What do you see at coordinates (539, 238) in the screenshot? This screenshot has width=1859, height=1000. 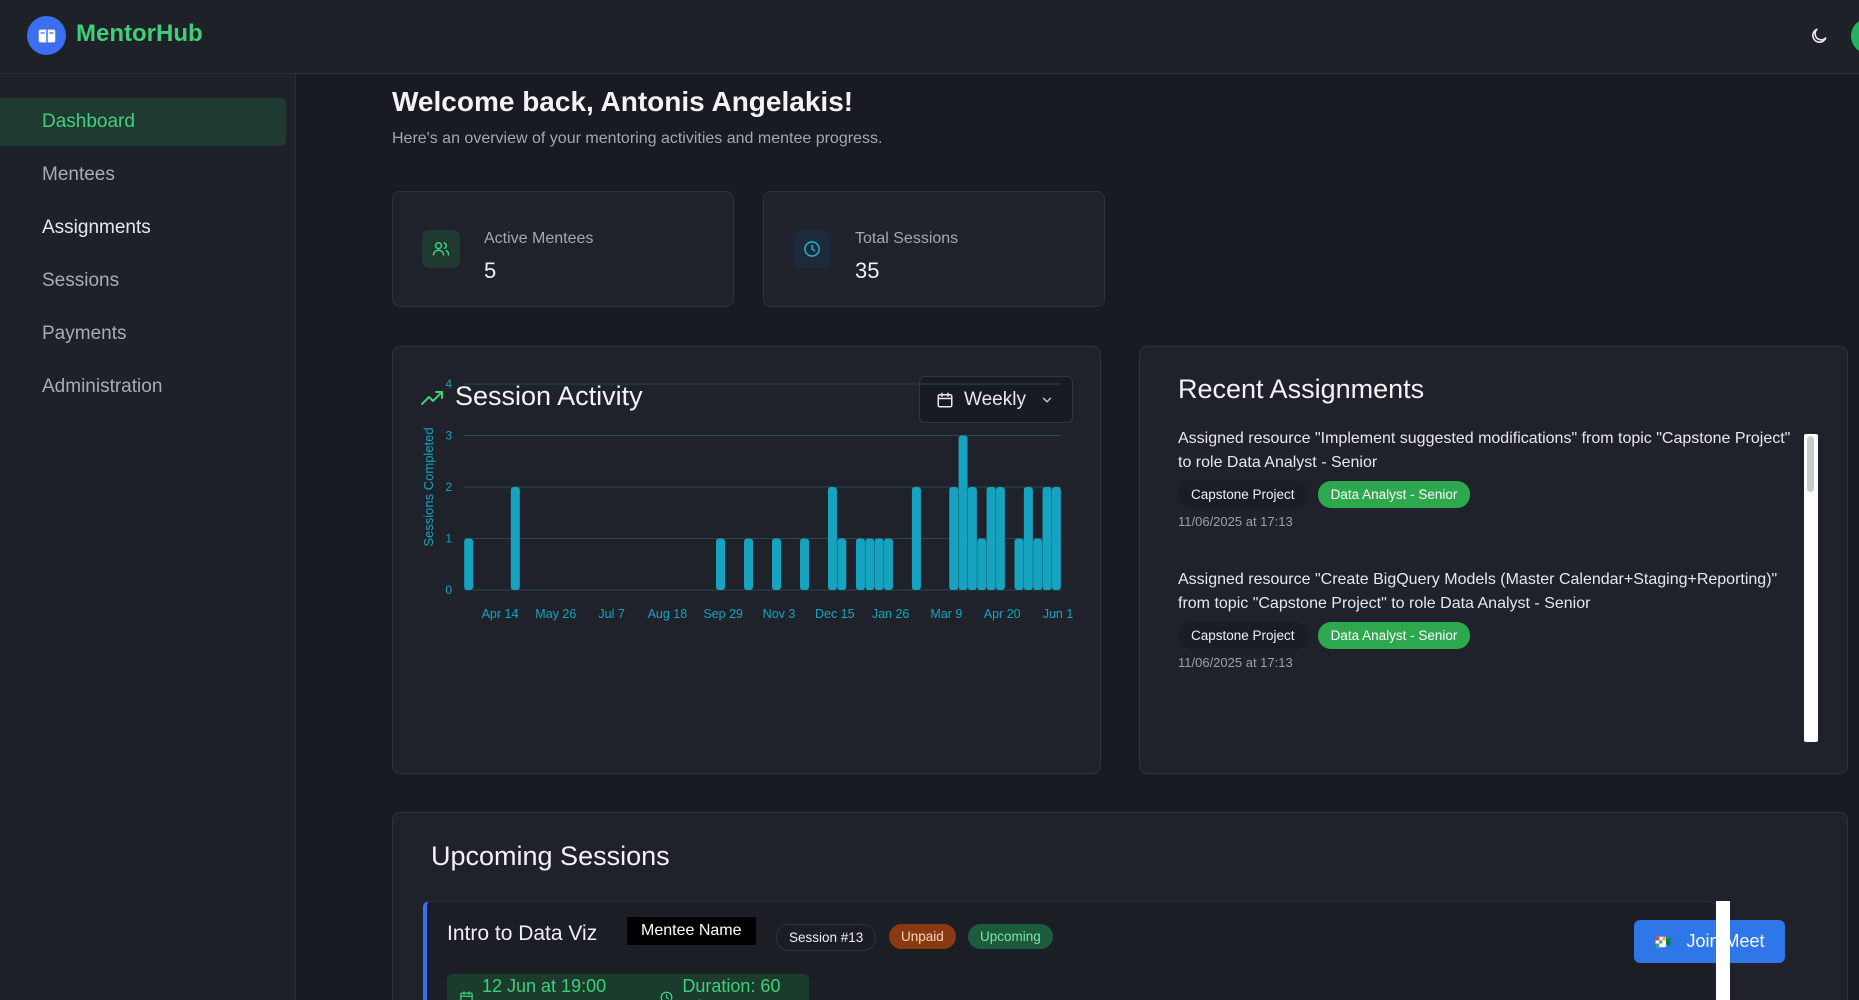 I see `stat-label: Active Mentees` at bounding box center [539, 238].